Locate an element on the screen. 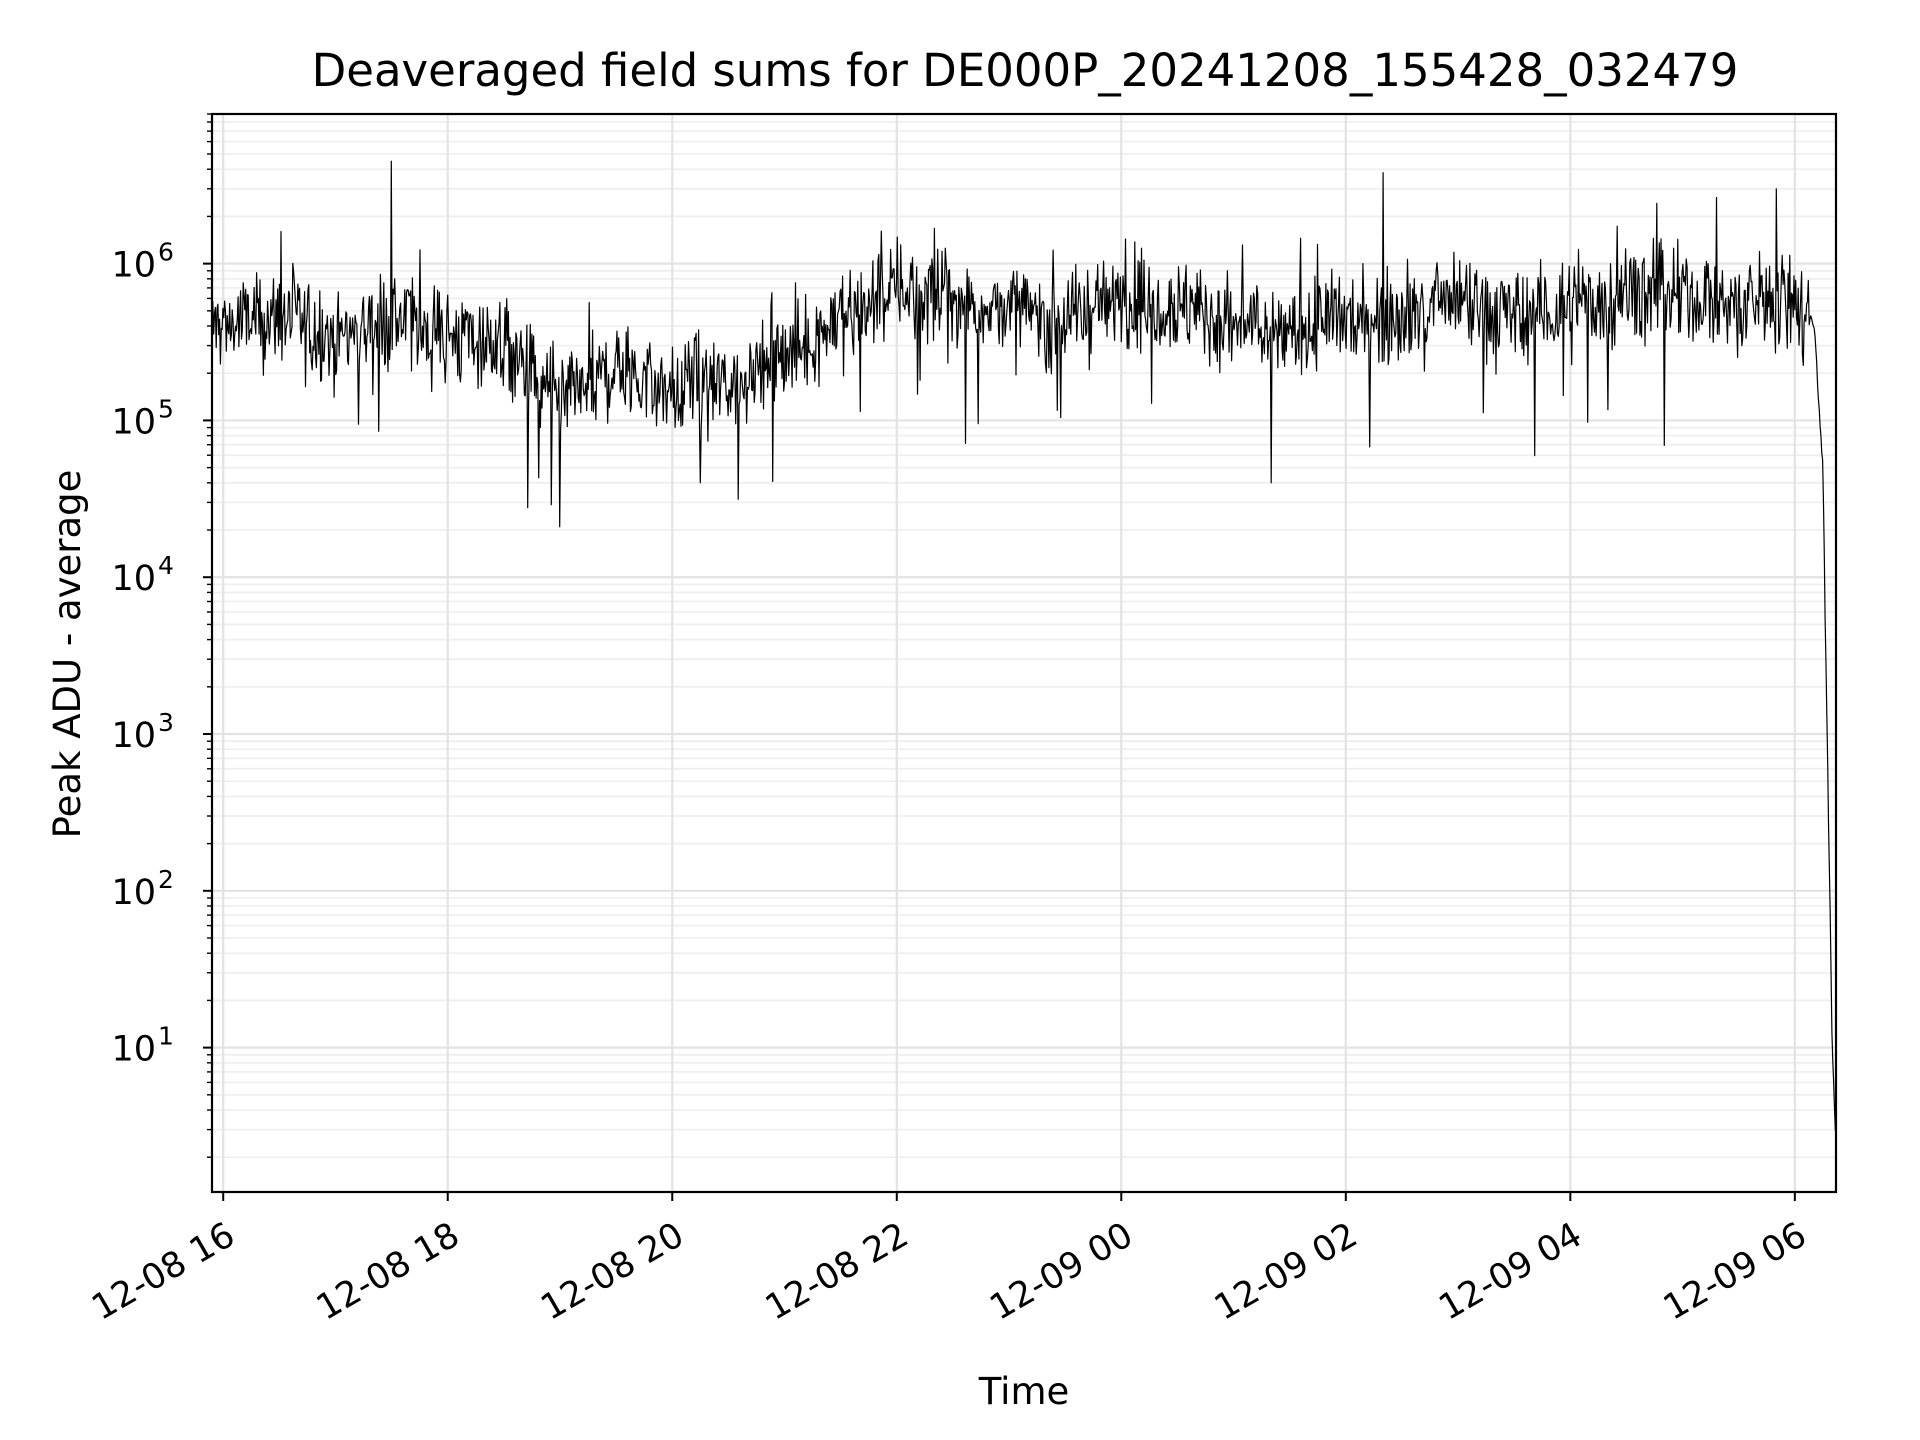  y-tick-exponent: 3 is located at coordinates (166, 722).